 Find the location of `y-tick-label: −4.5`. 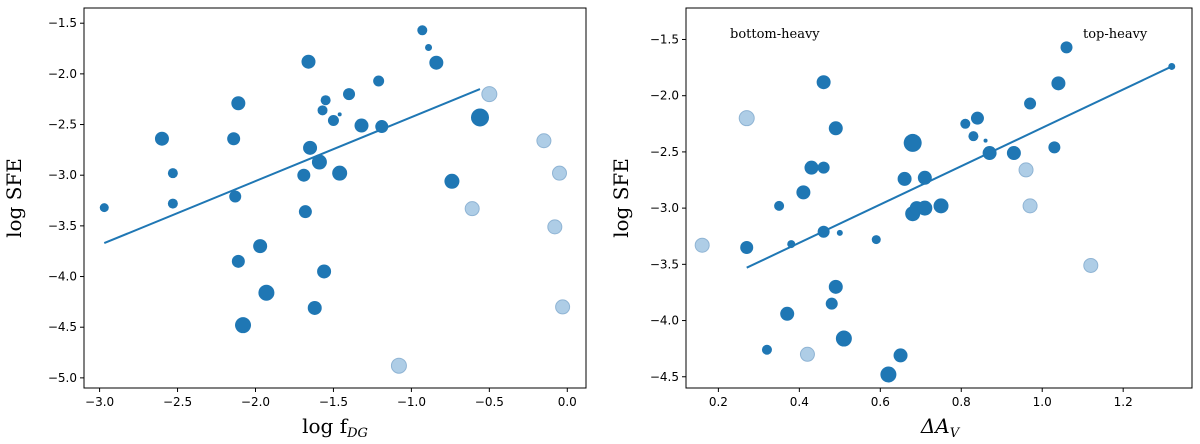

y-tick-label: −4.5 is located at coordinates (664, 377).